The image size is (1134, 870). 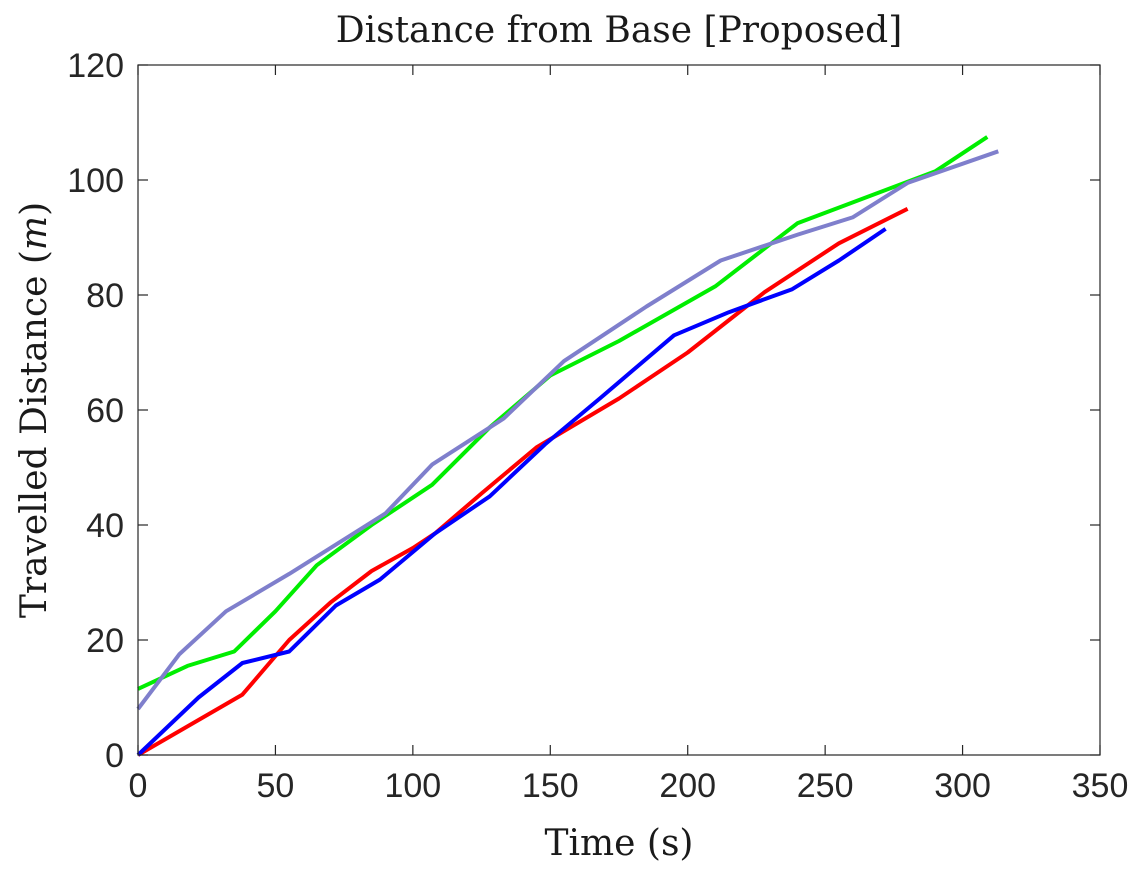 What do you see at coordinates (619, 843) in the screenshot?
I see `x-axis-label: Time (s)` at bounding box center [619, 843].